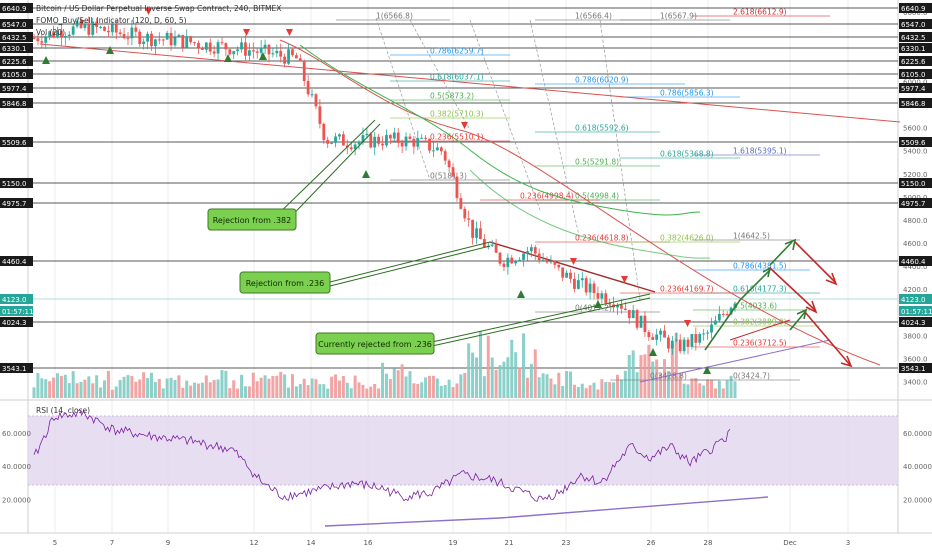 This screenshot has width=932, height=554. I want to click on y-tick-label: 4600.0, so click(915, 244).